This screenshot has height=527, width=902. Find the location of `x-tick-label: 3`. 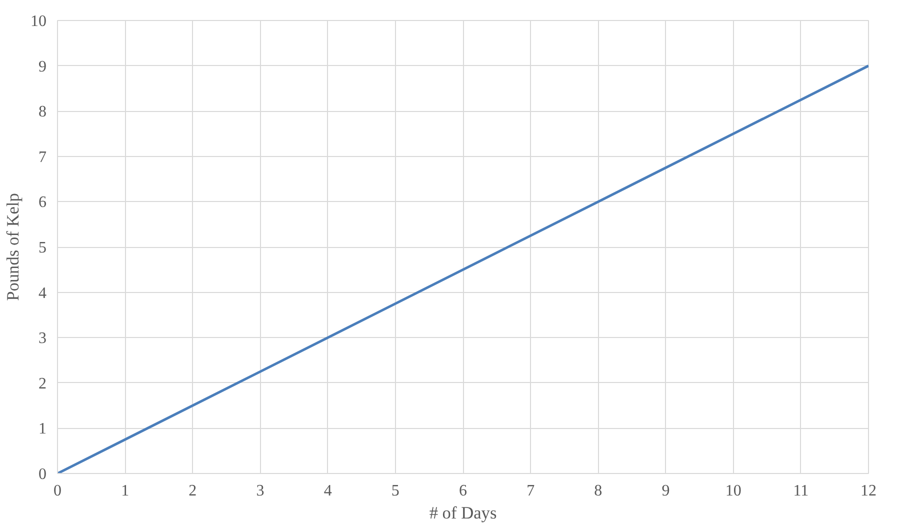

x-tick-label: 3 is located at coordinates (260, 491).